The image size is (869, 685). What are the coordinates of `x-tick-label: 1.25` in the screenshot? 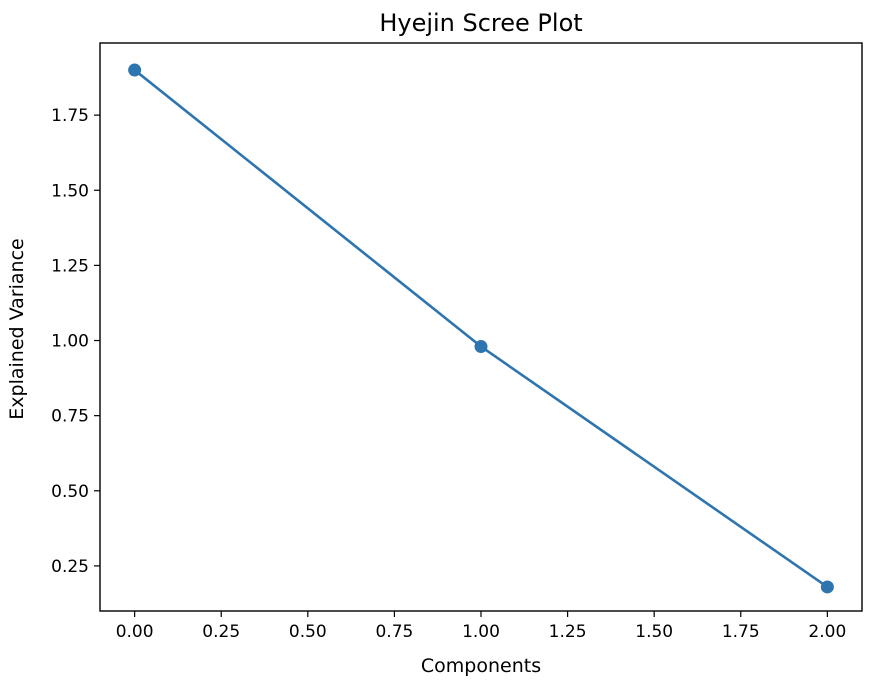 It's located at (568, 632).